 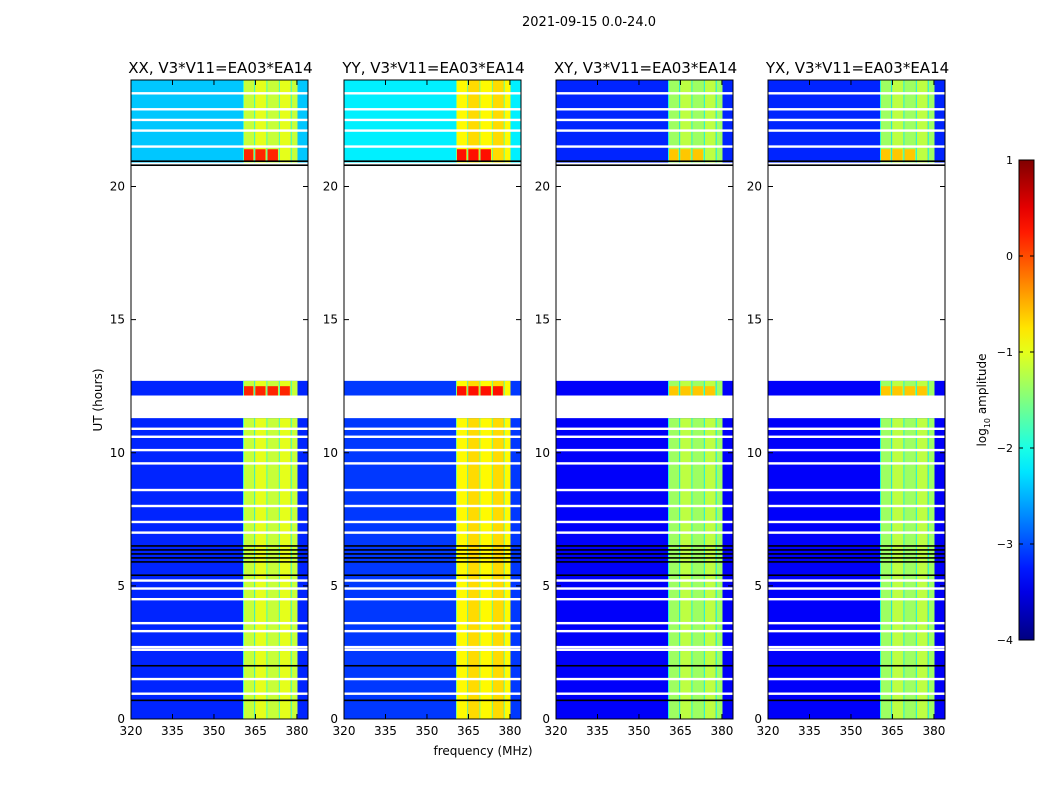 What do you see at coordinates (1005, 544) in the screenshot?
I see `colorbar-tick-label: −3` at bounding box center [1005, 544].